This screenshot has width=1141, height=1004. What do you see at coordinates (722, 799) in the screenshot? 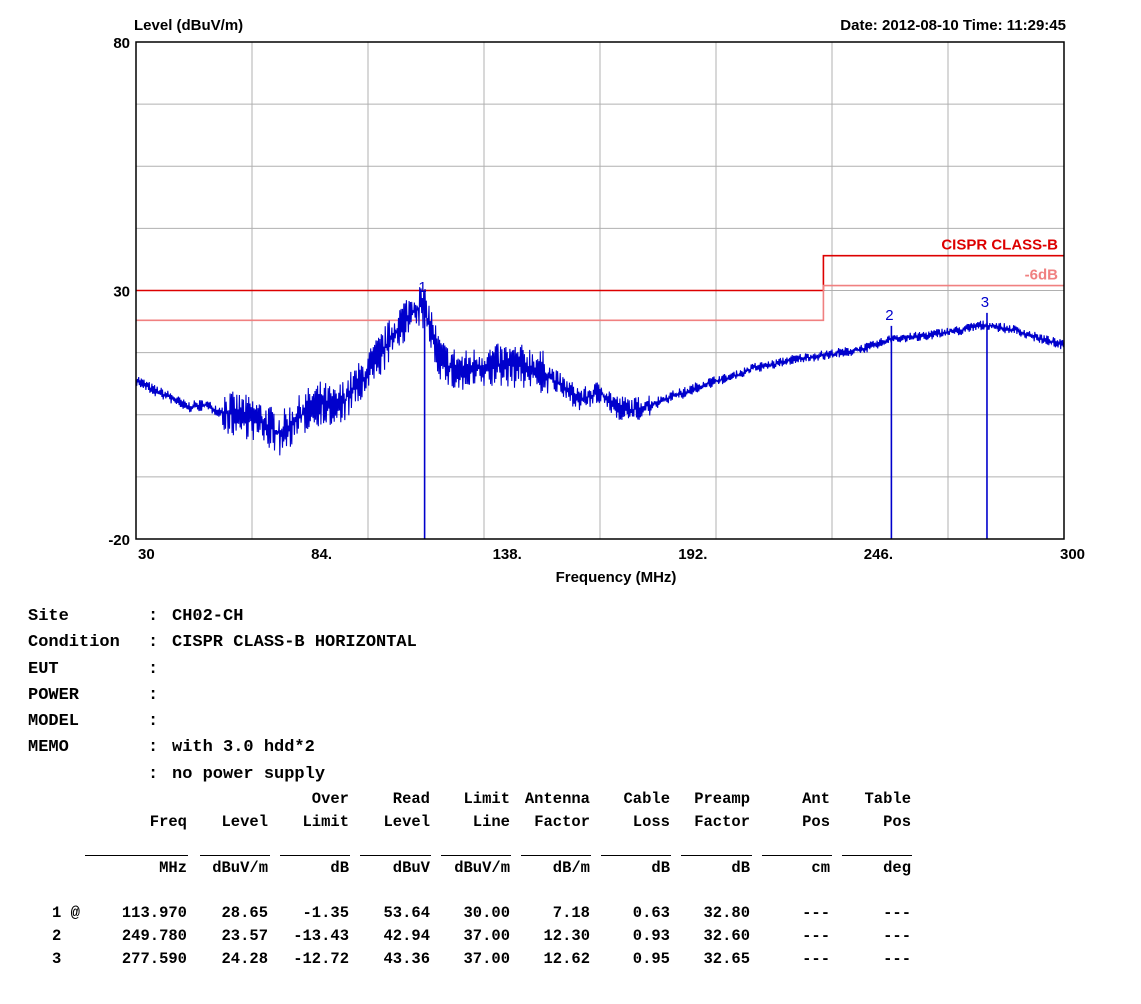
I see `table-cell: Preamp` at bounding box center [722, 799].